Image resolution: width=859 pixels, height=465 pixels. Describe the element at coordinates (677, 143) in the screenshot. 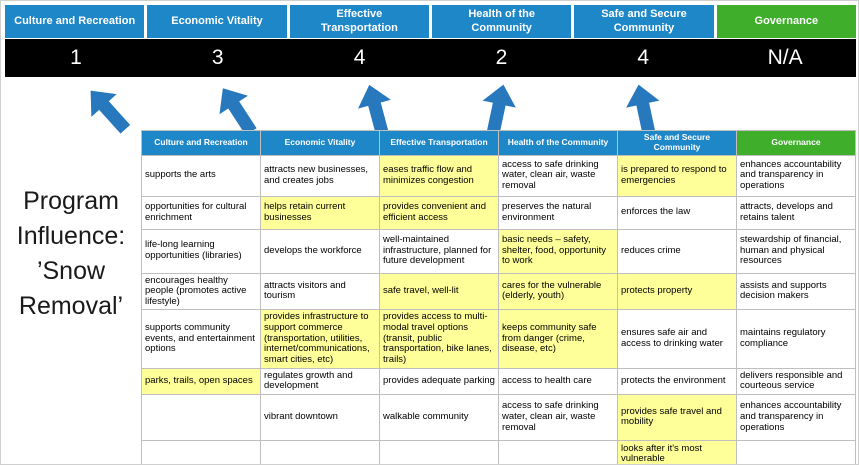

I see `matrix-header-safety: Safe and Secure Community` at that location.